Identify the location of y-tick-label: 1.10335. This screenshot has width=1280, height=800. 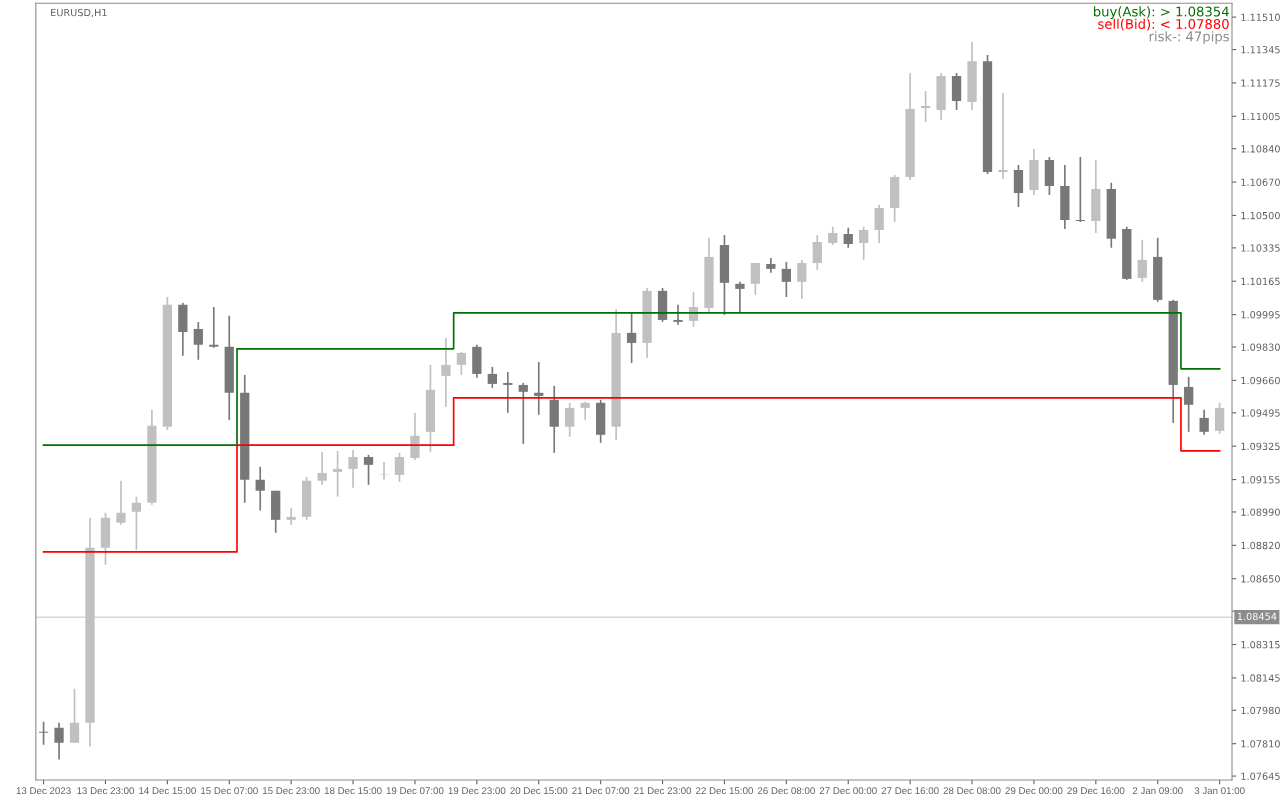
(1260, 248).